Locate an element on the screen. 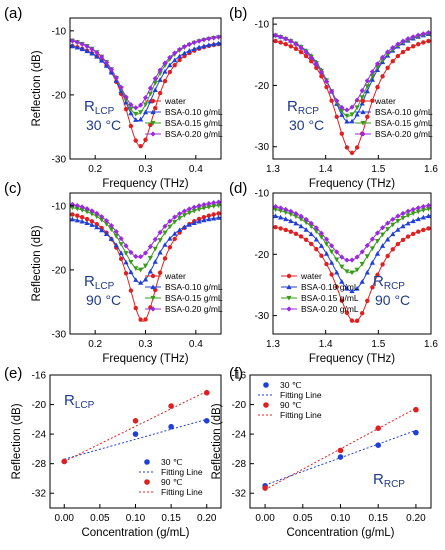 The width and height of the screenshot is (445, 550). annotation-main: R is located at coordinates (89, 281).